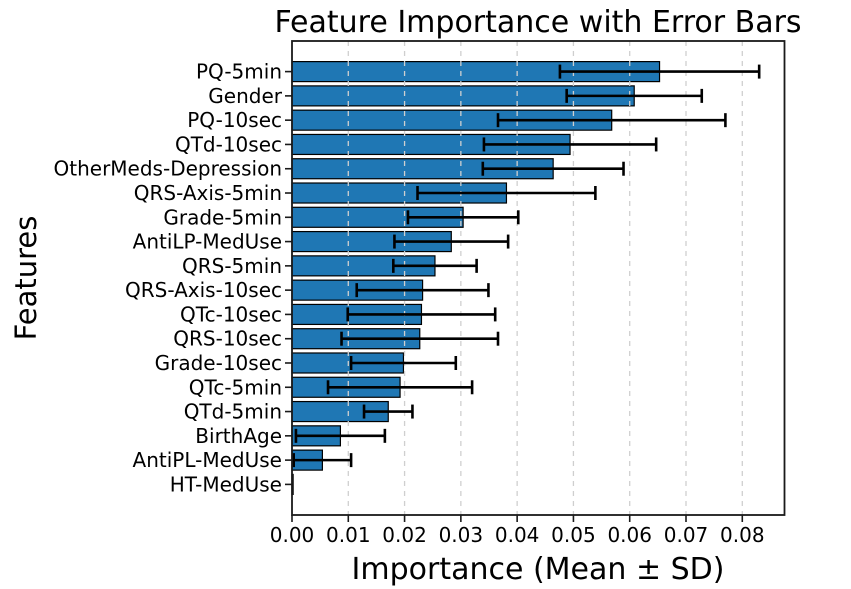 The image size is (851, 589). Describe the element at coordinates (573, 535) in the screenshot. I see `x-tick-label: 0.05` at that location.